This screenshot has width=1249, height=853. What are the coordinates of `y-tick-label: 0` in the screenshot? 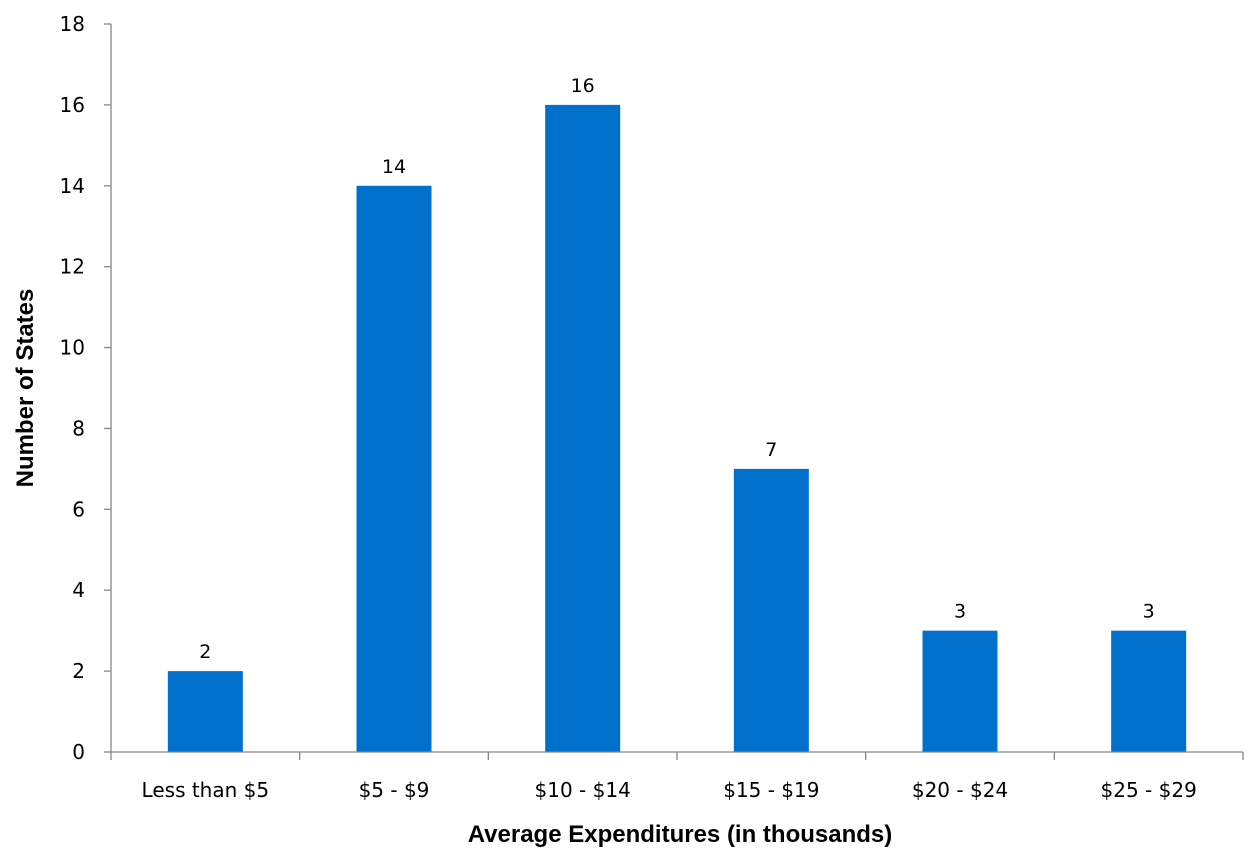 It's located at (78, 752).